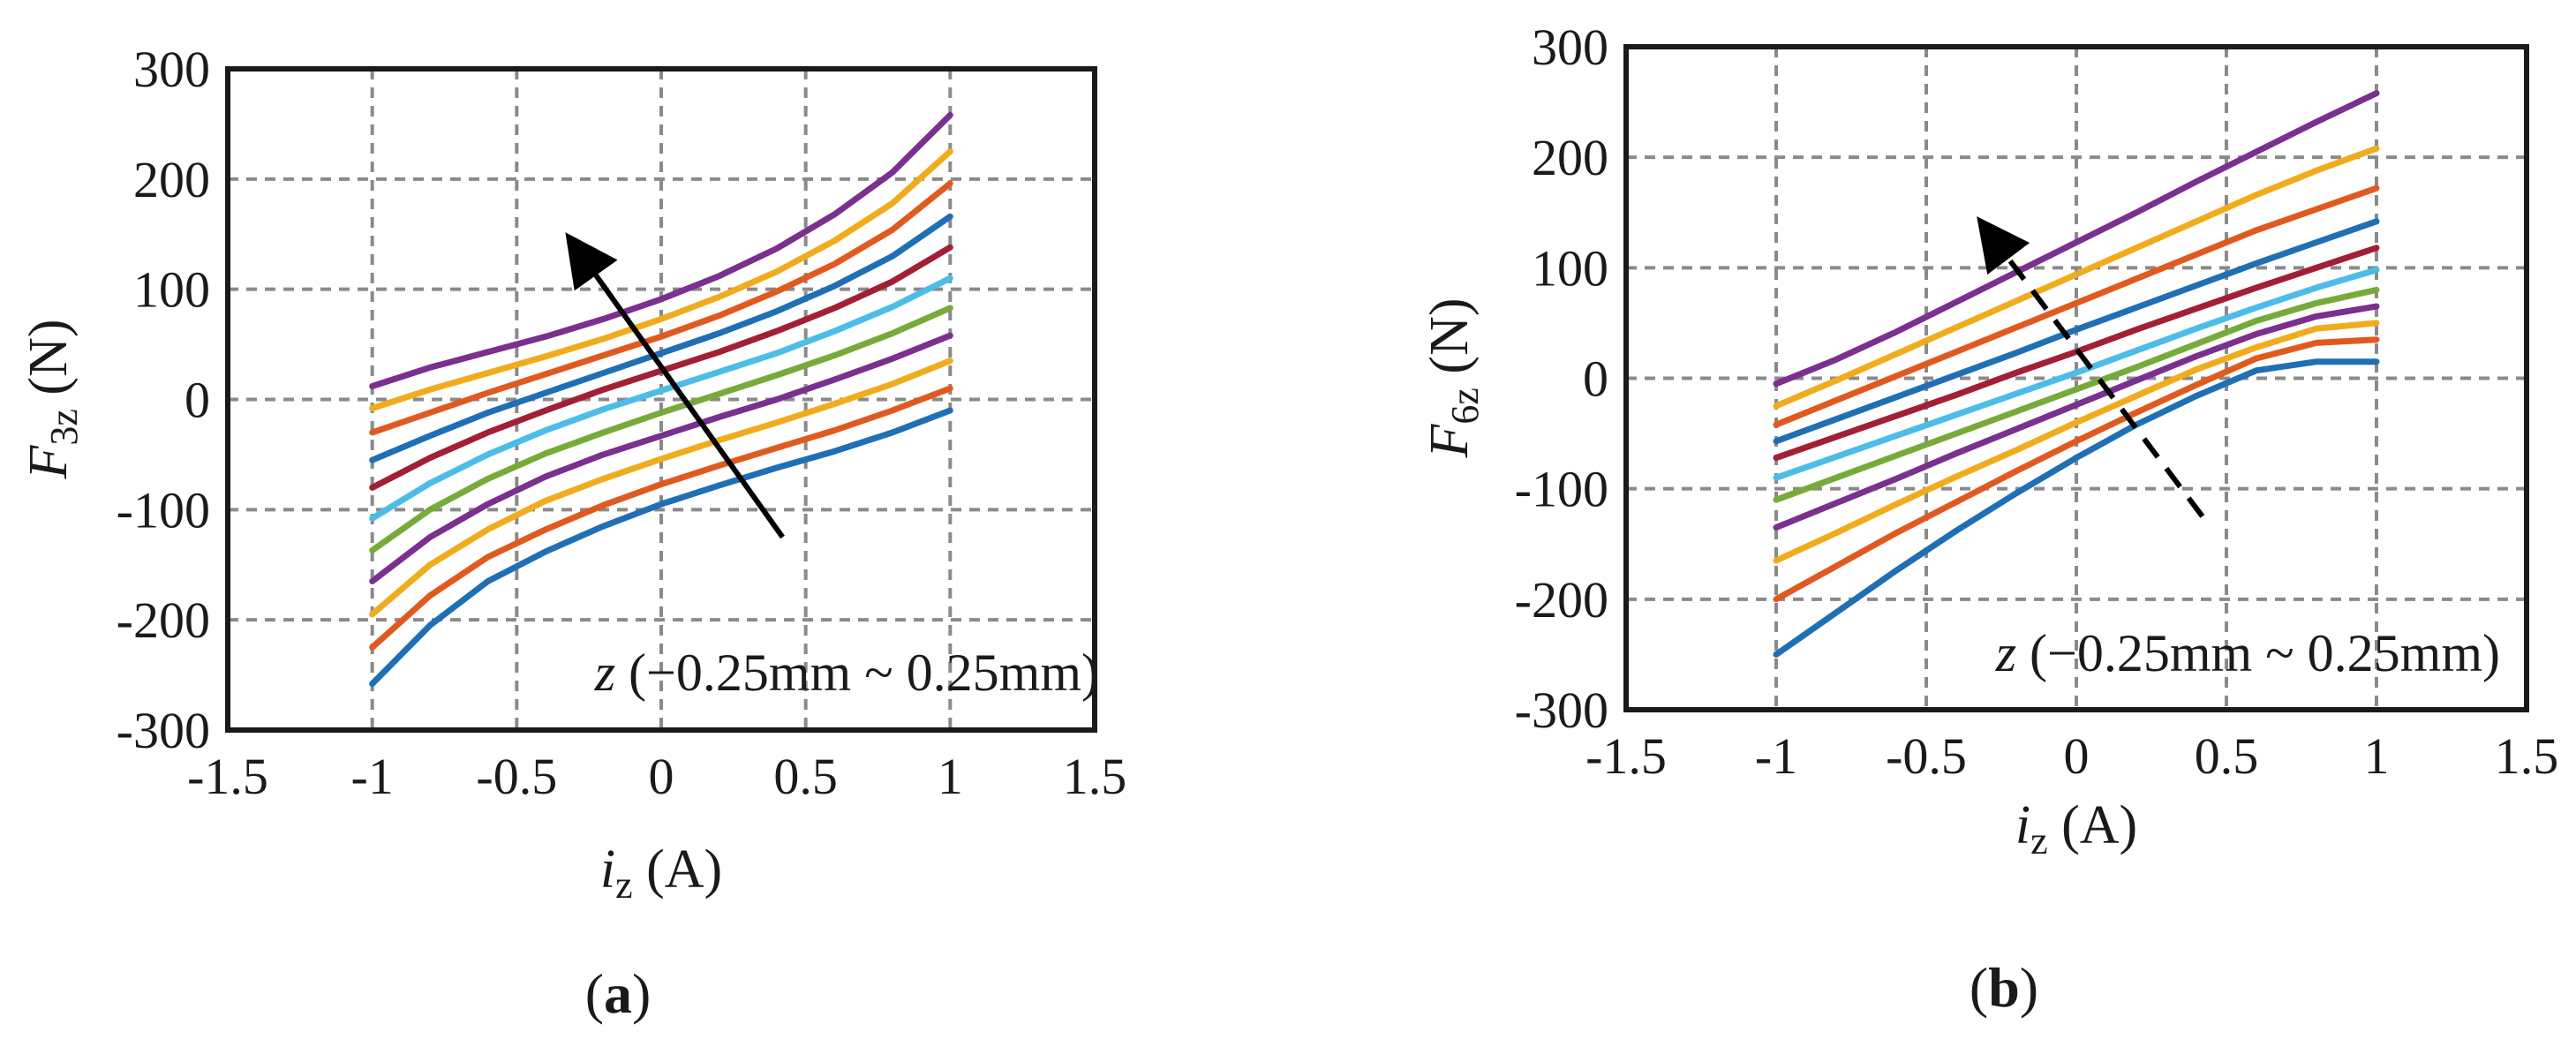 The height and width of the screenshot is (1039, 2576). Describe the element at coordinates (619, 993) in the screenshot. I see `panel-label-a: (a)` at that location.